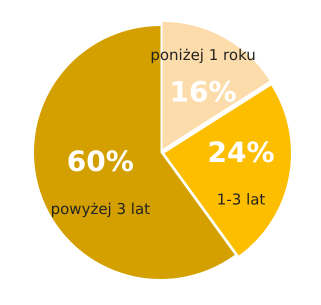 This screenshot has width=321, height=305. Describe the element at coordinates (241, 199) in the screenshot. I see `slice-label: 1-3 lat` at that location.